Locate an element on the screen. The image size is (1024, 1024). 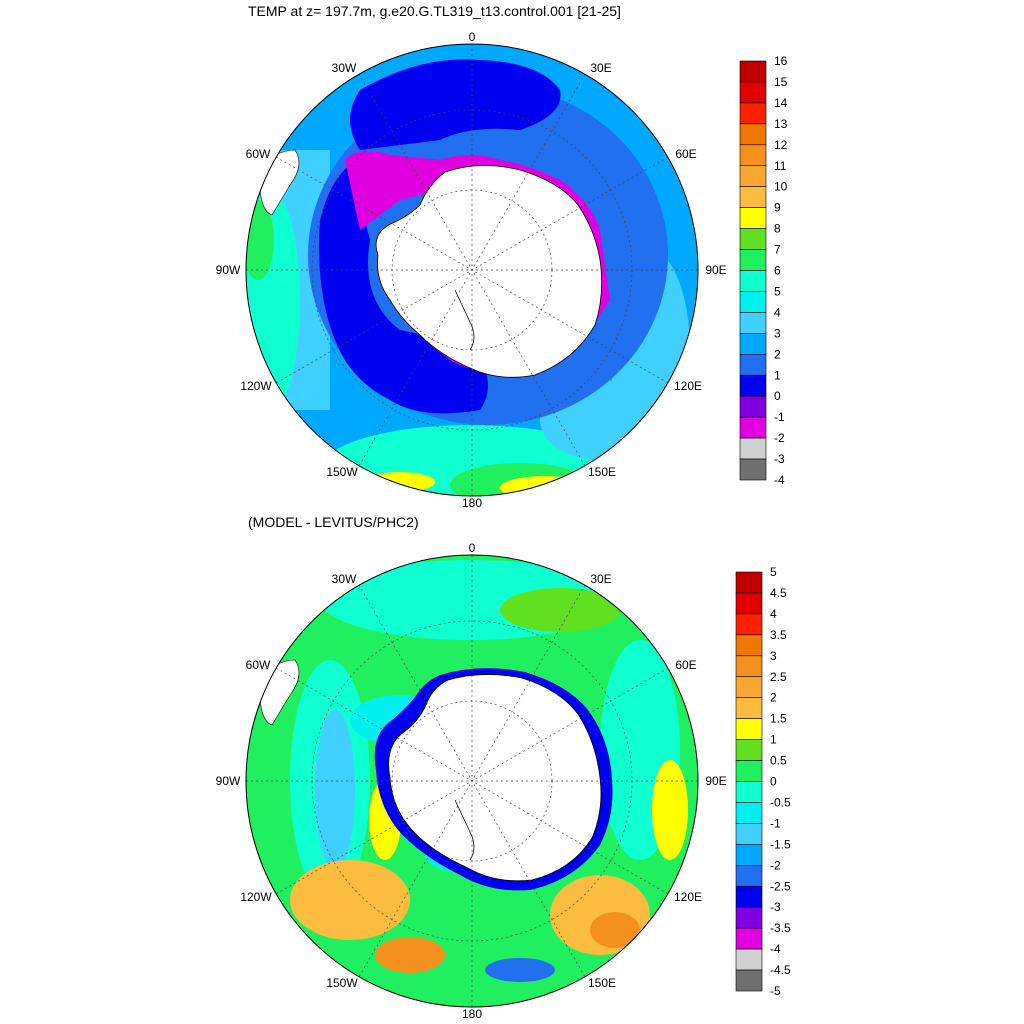
bottom-colorbar-tick-label: -5 is located at coordinates (775, 991).